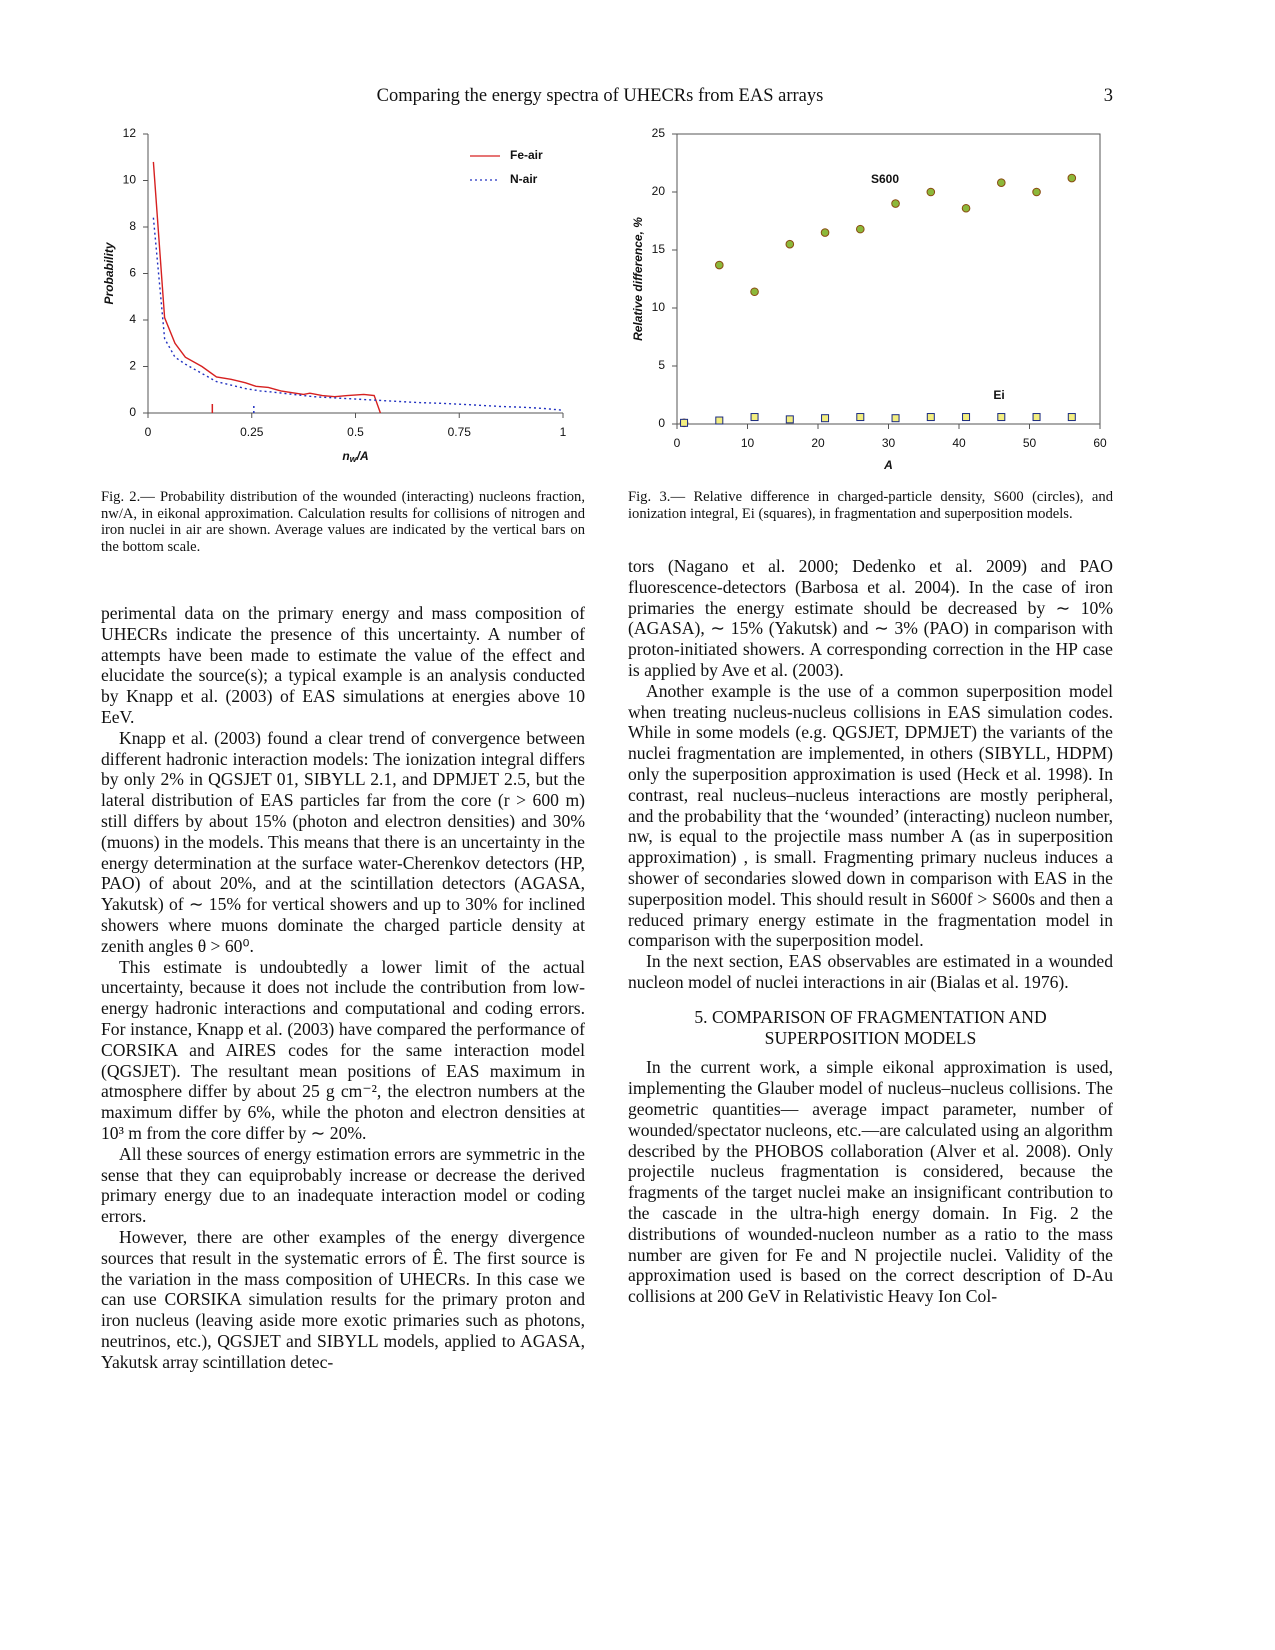 The image size is (1275, 1650). Describe the element at coordinates (1108, 96) in the screenshot. I see `page-number: 3` at that location.